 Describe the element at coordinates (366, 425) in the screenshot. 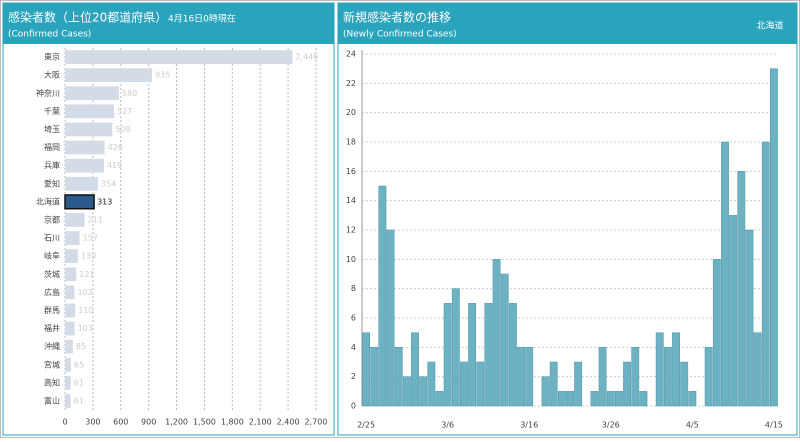

I see `x-tick-label: 2/25` at that location.